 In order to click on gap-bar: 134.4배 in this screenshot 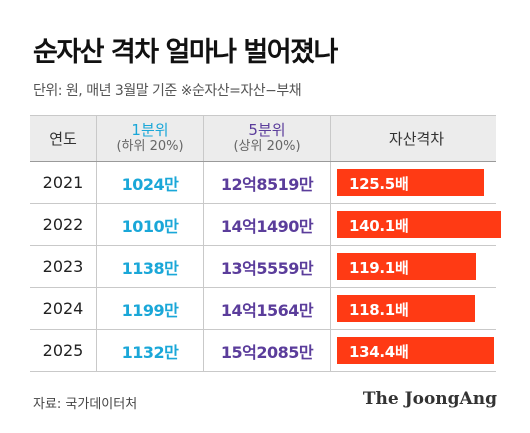, I will do `click(415, 350)`.